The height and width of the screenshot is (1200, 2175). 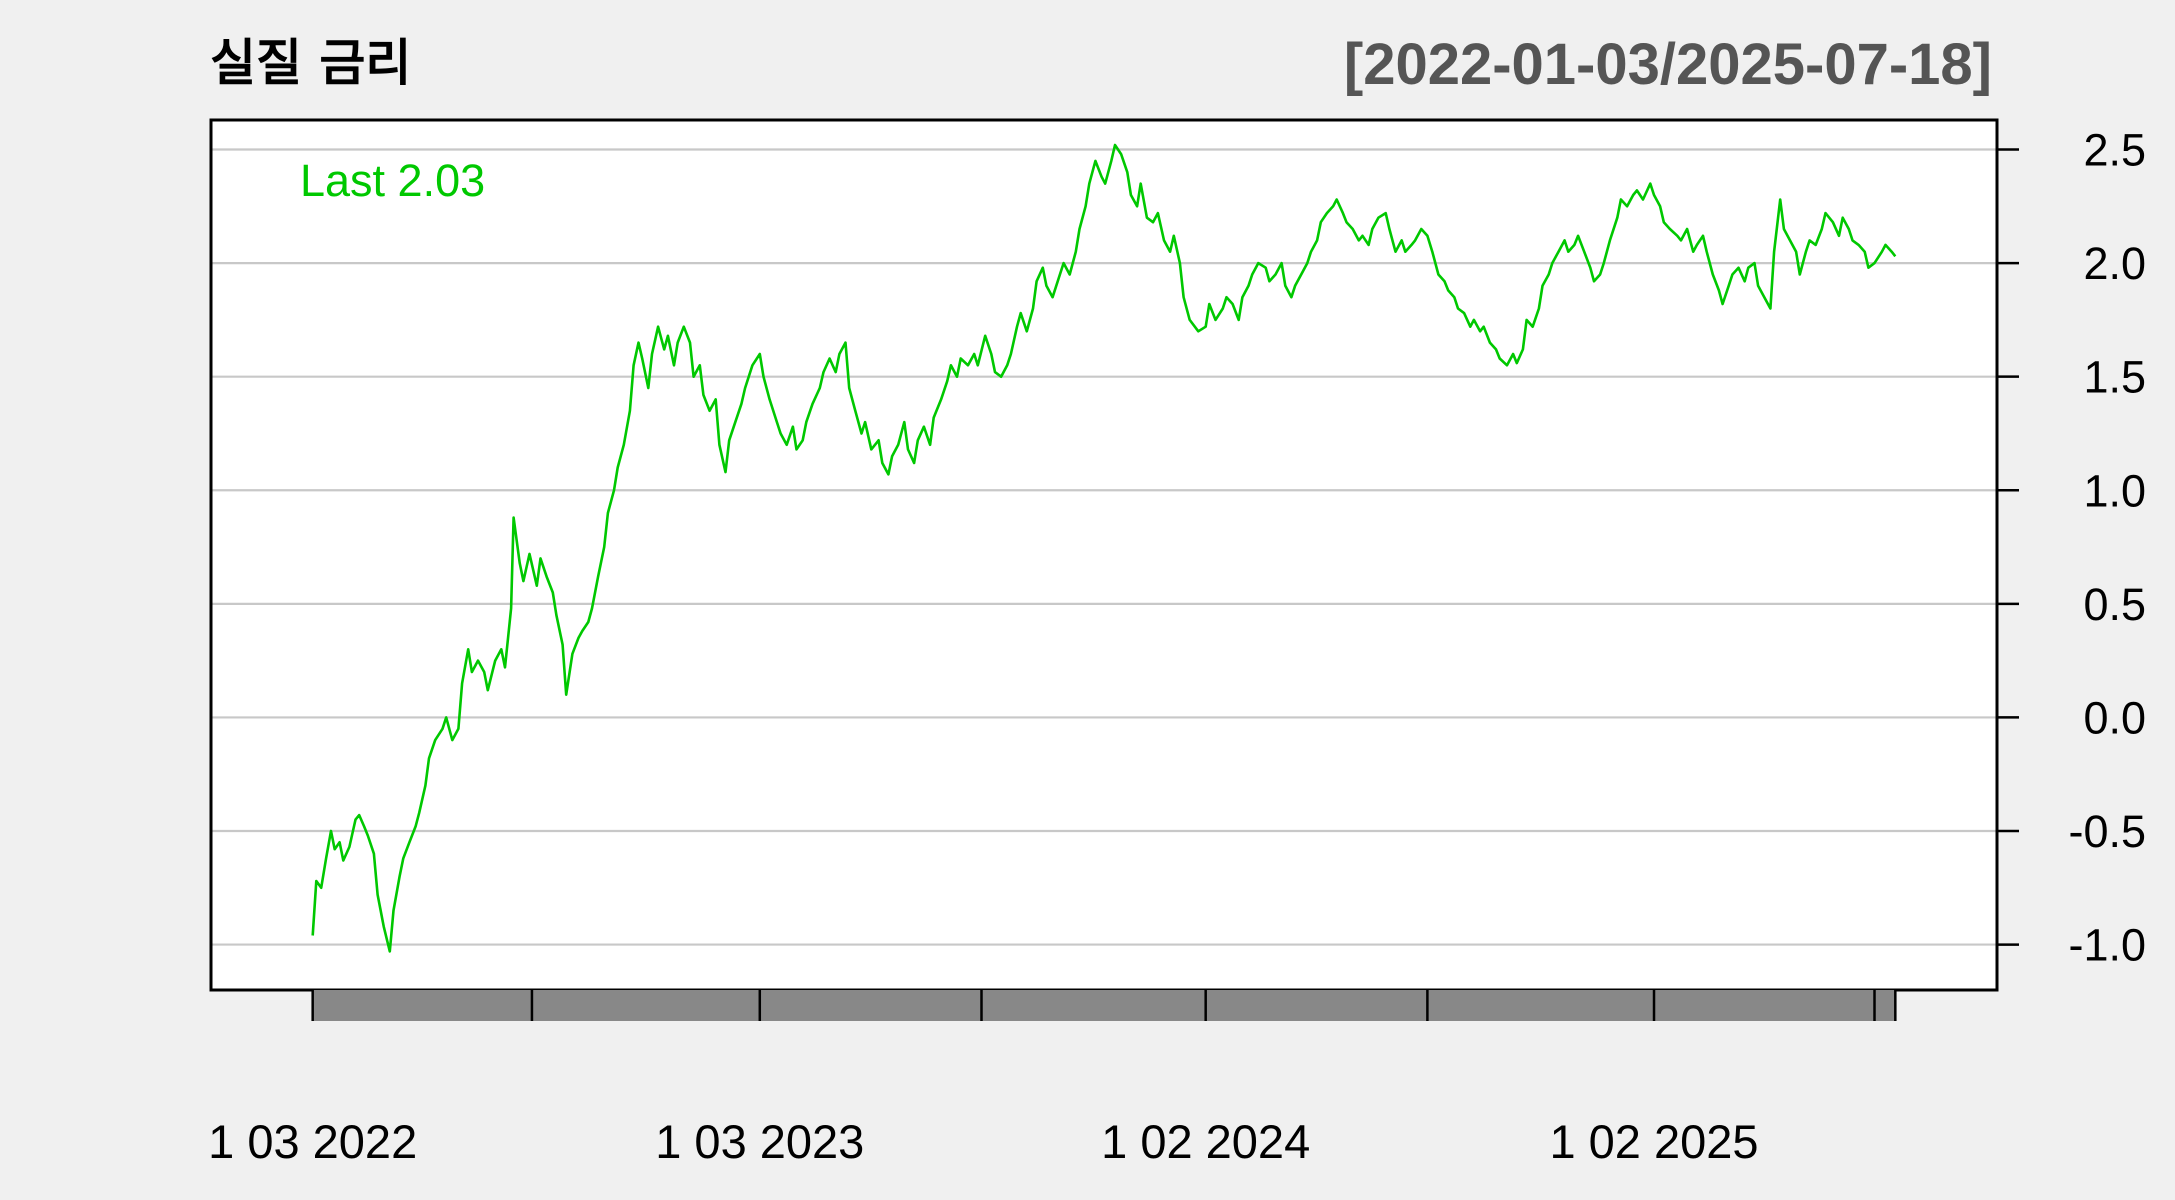 I want to click on y-tick-label--1.0: -1.0, so click(x=2107, y=945).